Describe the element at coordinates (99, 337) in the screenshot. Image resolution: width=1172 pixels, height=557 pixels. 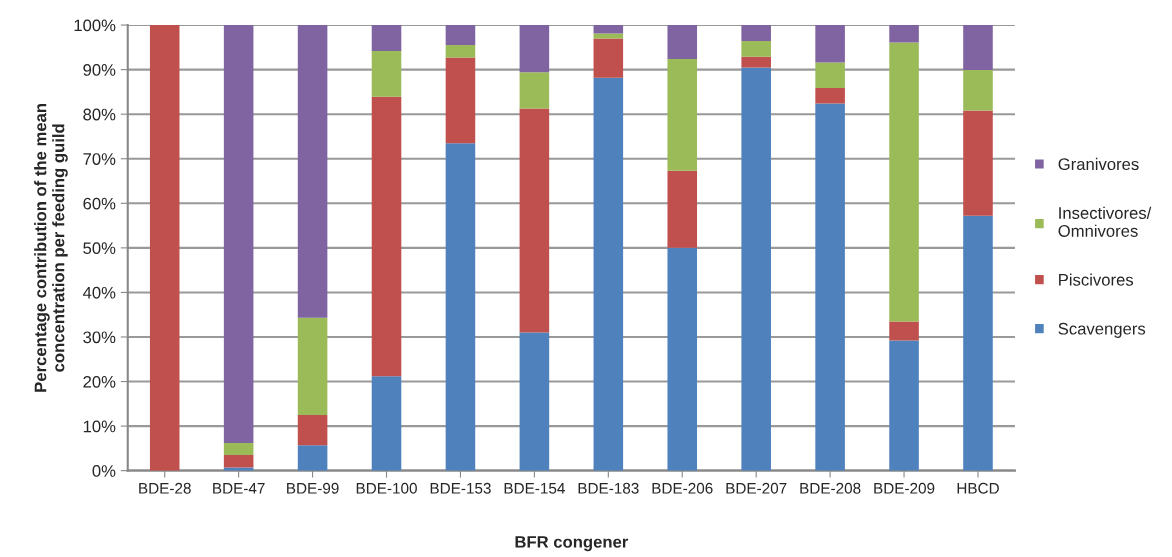
I see `y-tick-label: 30%` at that location.